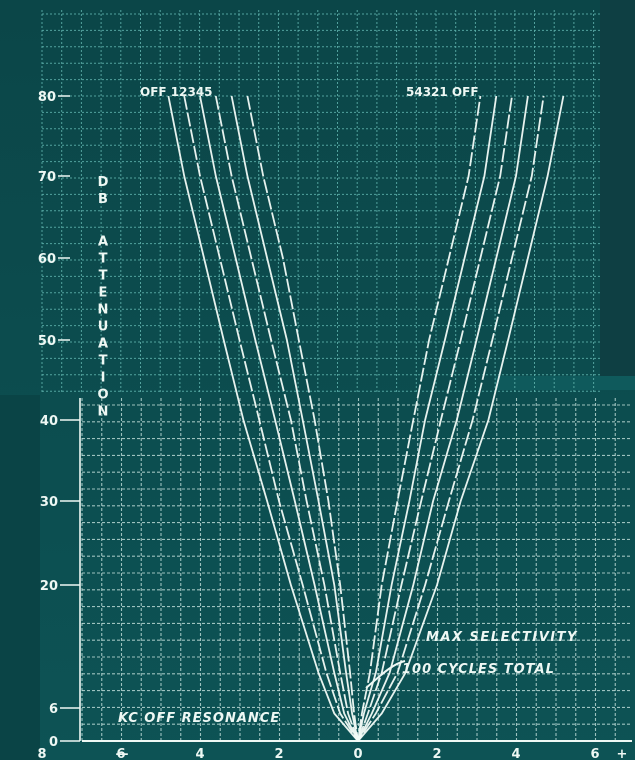  Describe the element at coordinates (442, 92) in the screenshot. I see `curve-labels-right: 54321 OFF` at that location.